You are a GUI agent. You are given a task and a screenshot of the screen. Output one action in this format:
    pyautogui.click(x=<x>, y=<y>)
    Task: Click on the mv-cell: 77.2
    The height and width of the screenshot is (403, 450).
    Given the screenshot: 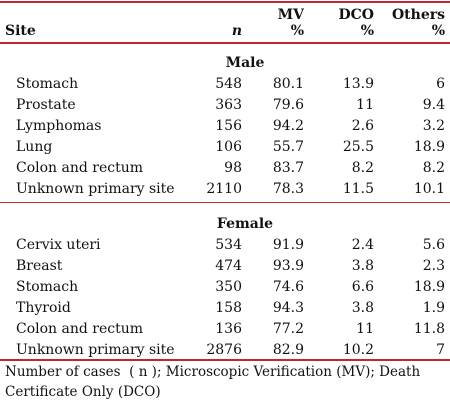 What is the action you would take?
    pyautogui.click(x=288, y=328)
    